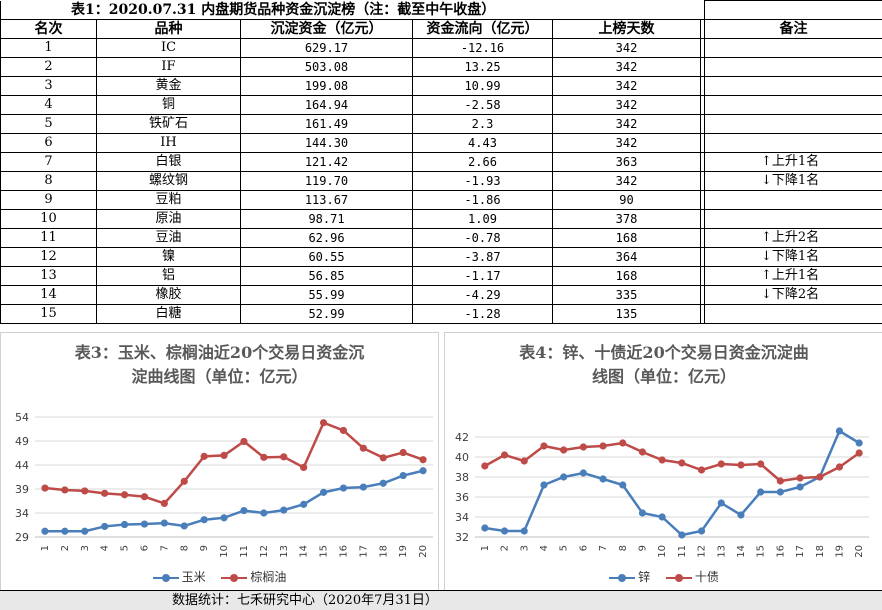 Image resolution: width=882 pixels, height=610 pixels. I want to click on cell-name: IH, so click(169, 143).